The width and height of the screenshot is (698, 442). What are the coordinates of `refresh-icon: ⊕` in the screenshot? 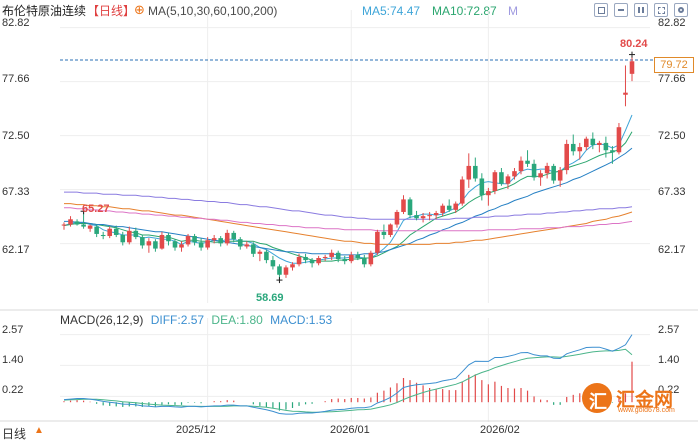 It's located at (139, 9).